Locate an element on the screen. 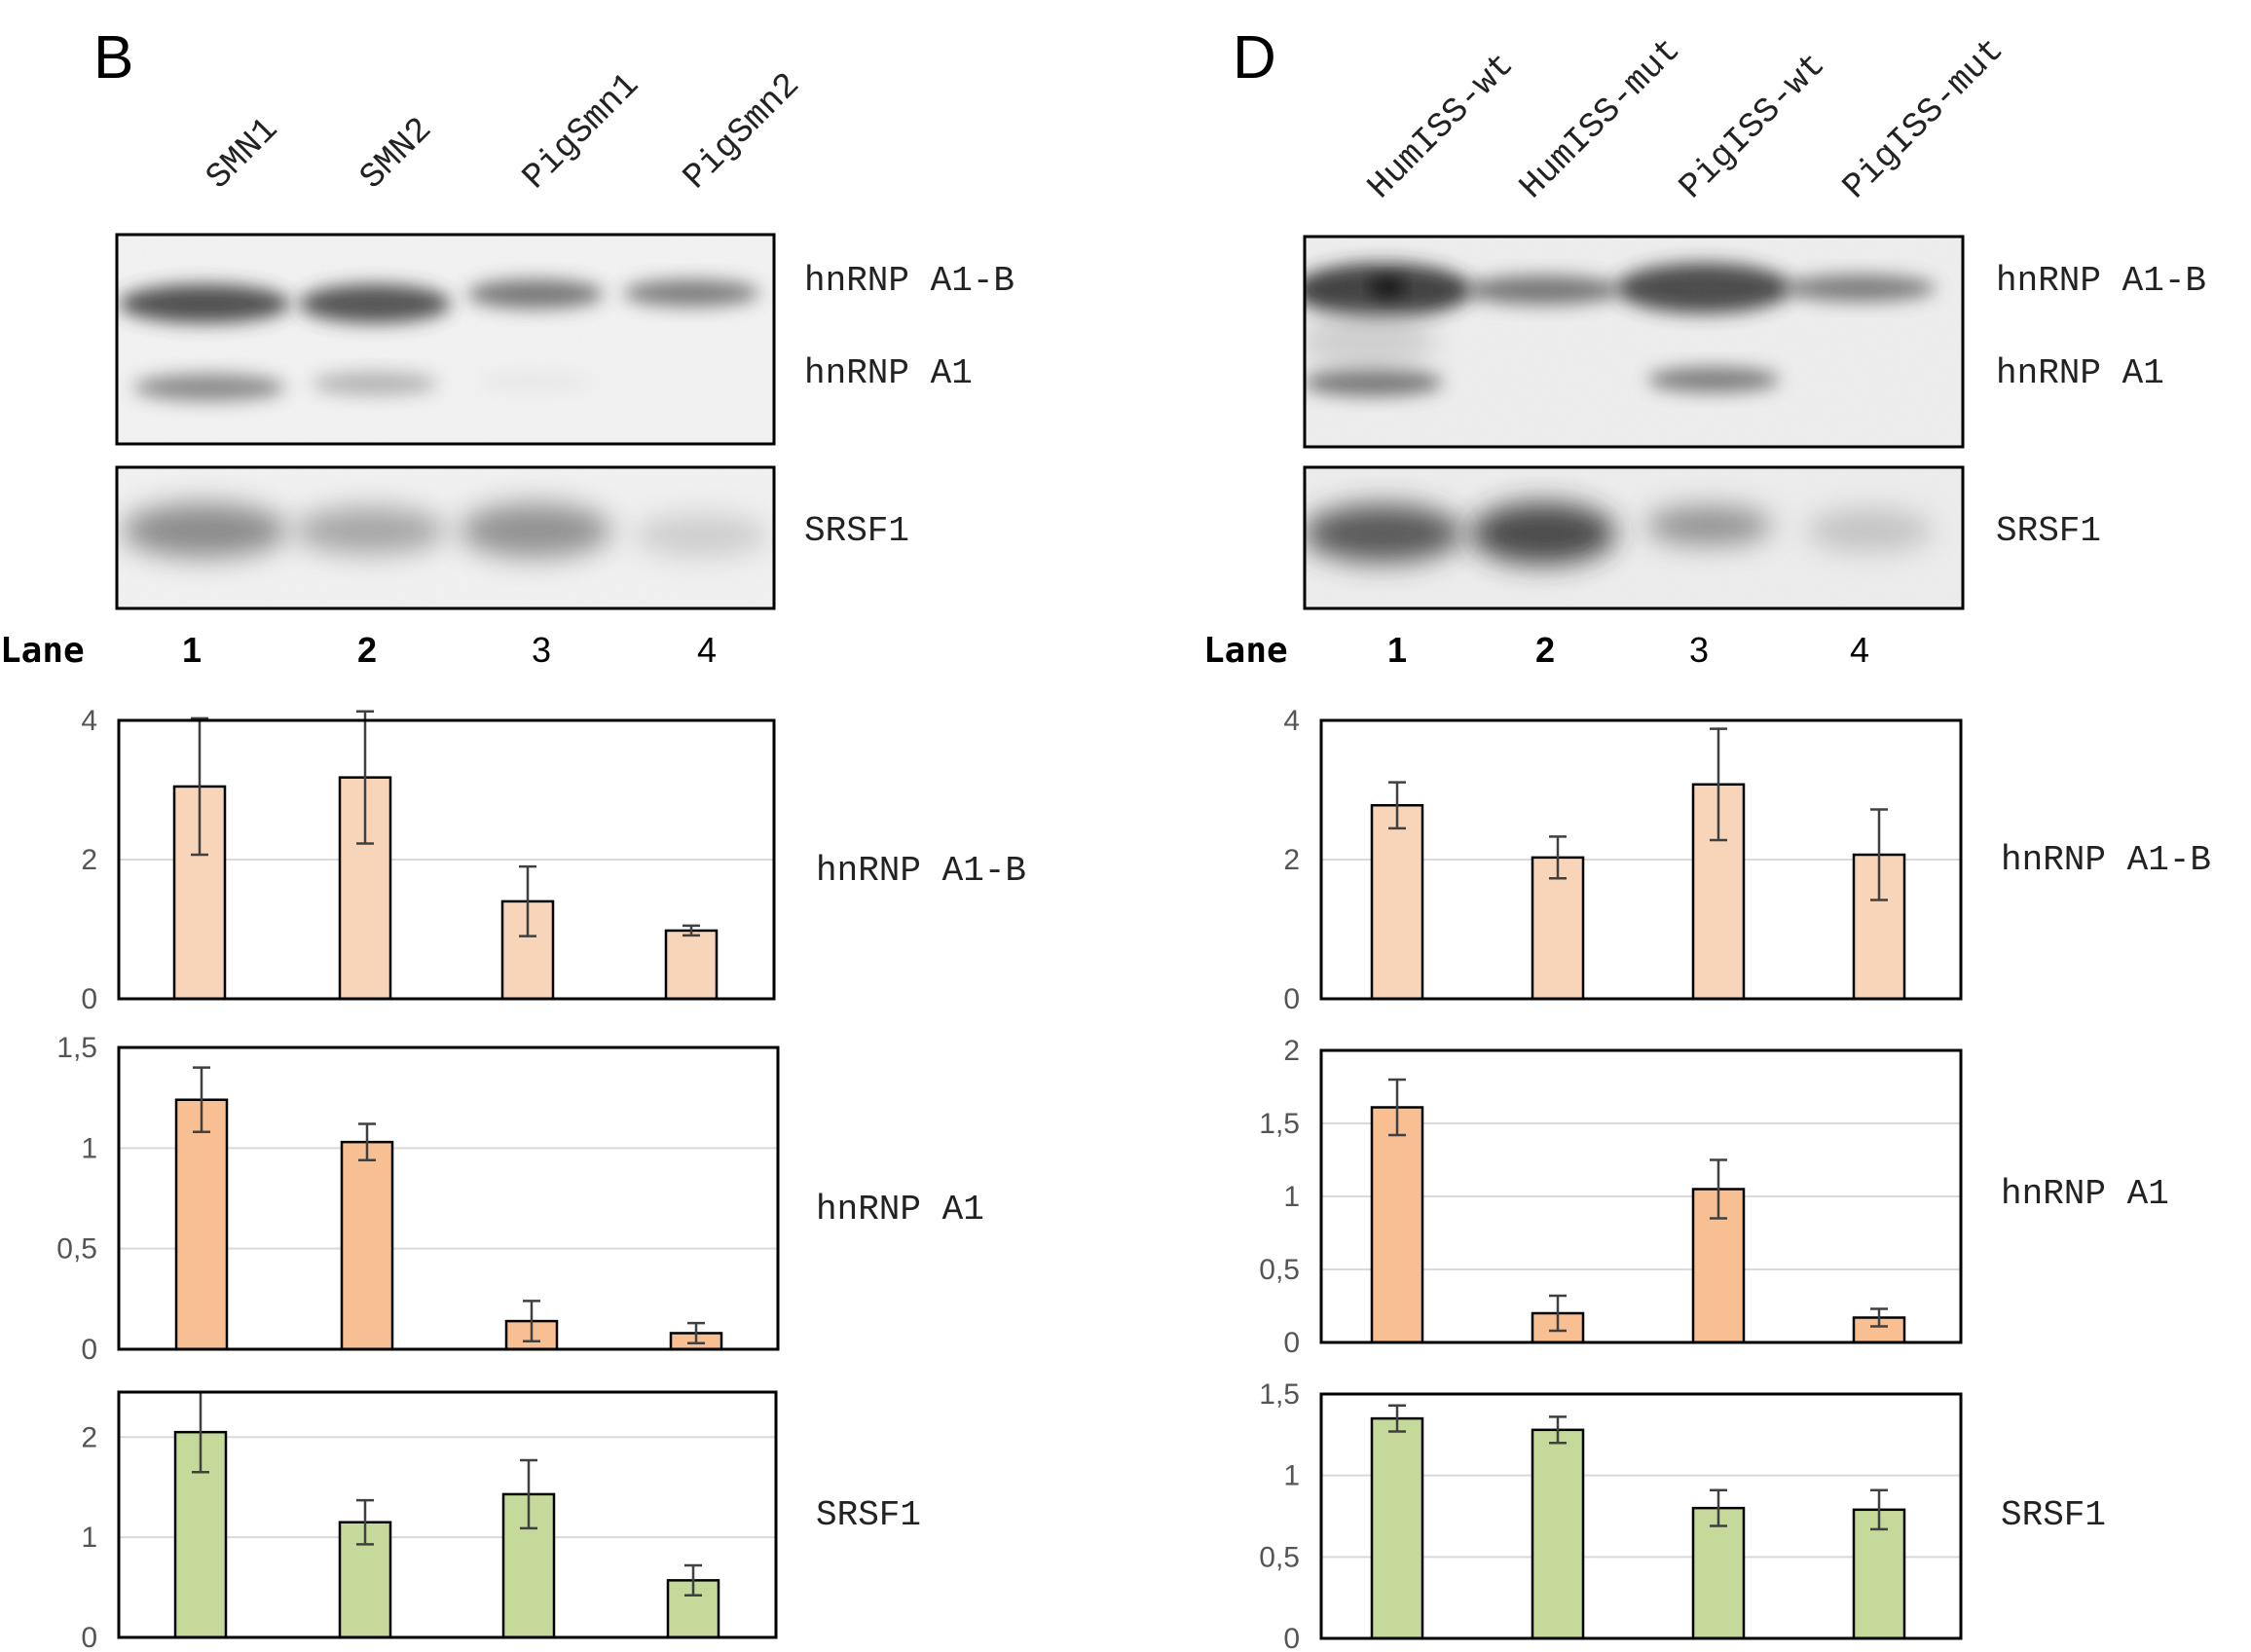 This screenshot has height=1652, width=2251. bar-chart: 0 1 2 SRSF1 is located at coordinates (501, 1521).